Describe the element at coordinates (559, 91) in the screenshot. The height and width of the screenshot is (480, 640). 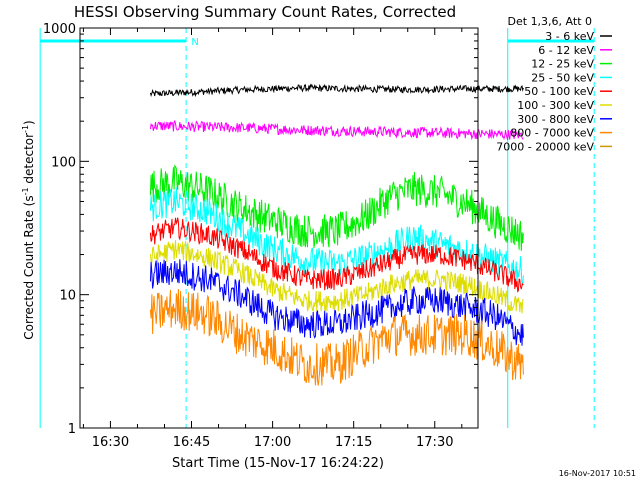
I see `legend-label: 50 - 100 keV` at that location.